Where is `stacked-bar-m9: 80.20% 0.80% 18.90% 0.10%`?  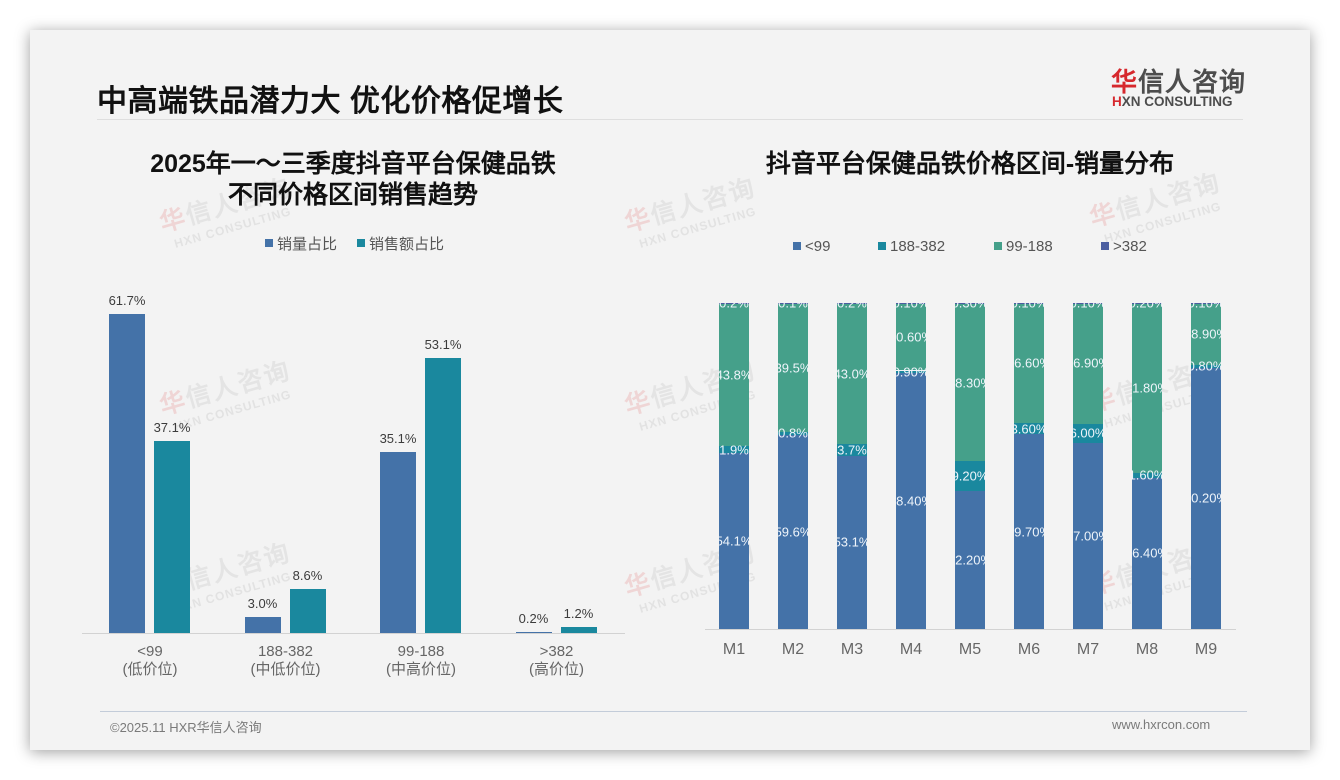 stacked-bar-m9: 80.20% 0.80% 18.90% 0.10% is located at coordinates (1206, 466).